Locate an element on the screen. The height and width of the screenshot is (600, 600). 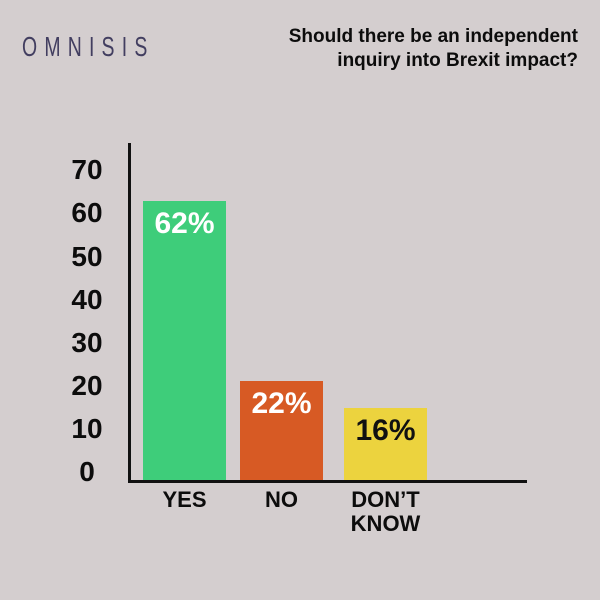
y-tick-label: 50 is located at coordinates (87, 256).